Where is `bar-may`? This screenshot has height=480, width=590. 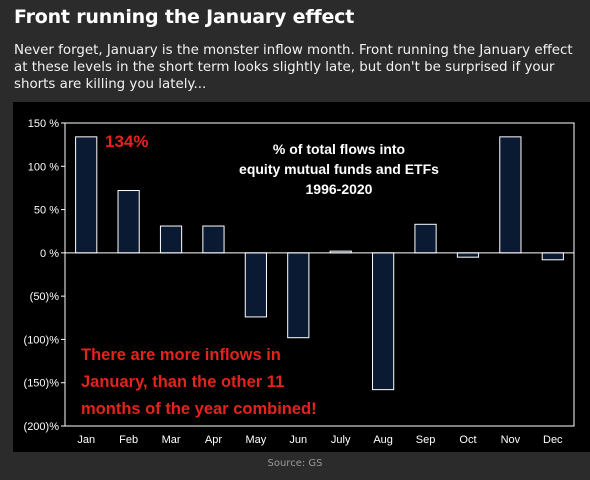 bar-may is located at coordinates (255, 285).